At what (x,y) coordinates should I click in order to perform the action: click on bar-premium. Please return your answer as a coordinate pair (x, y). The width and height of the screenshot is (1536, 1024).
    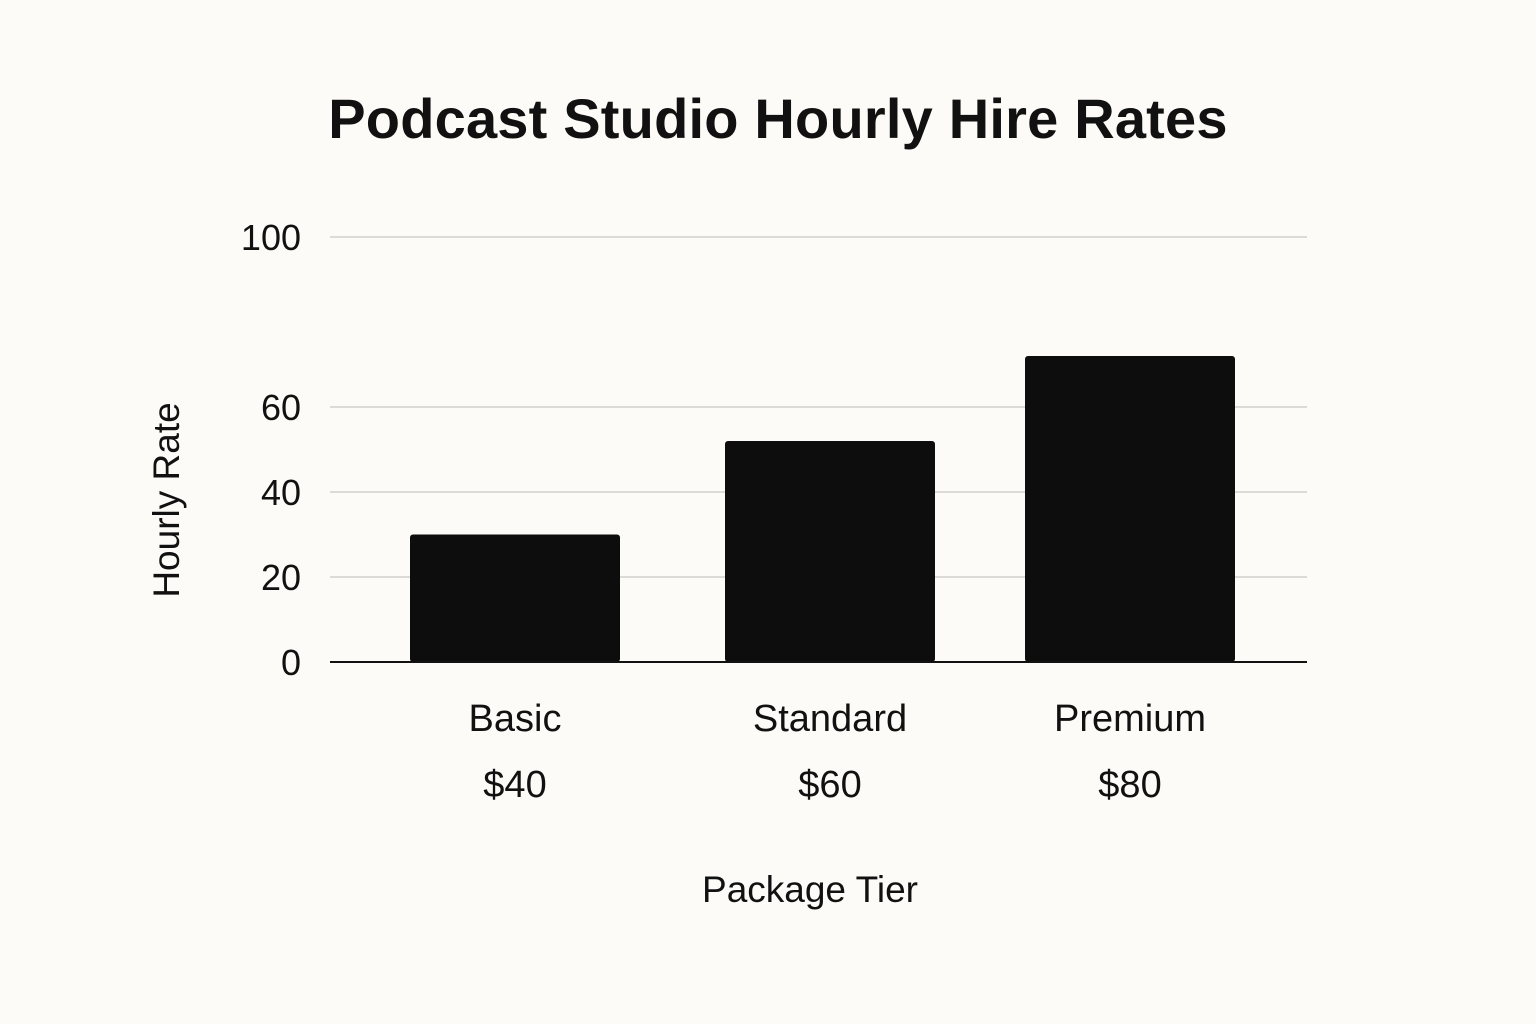
    Looking at the image, I should click on (1130, 509).